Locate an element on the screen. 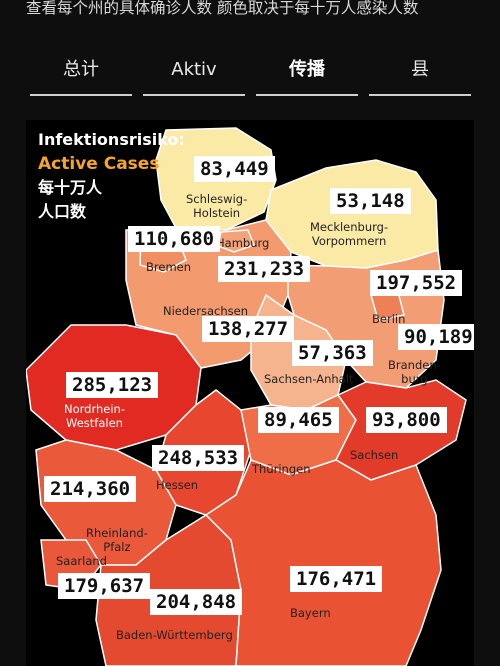  value-thueringen: 89,465 is located at coordinates (298, 420).